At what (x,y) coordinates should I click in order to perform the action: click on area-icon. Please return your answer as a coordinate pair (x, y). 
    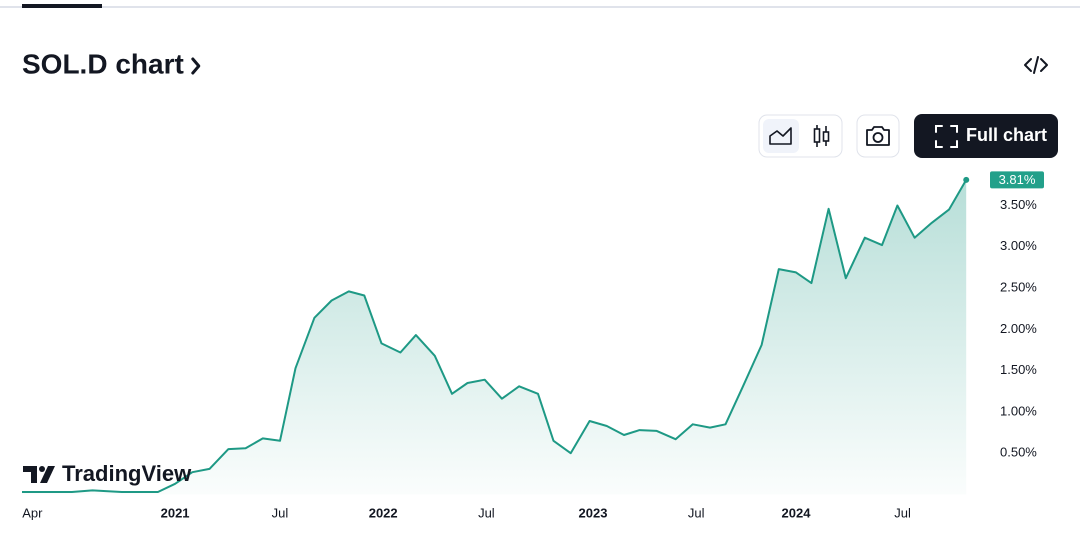
    Looking at the image, I should click on (780, 136).